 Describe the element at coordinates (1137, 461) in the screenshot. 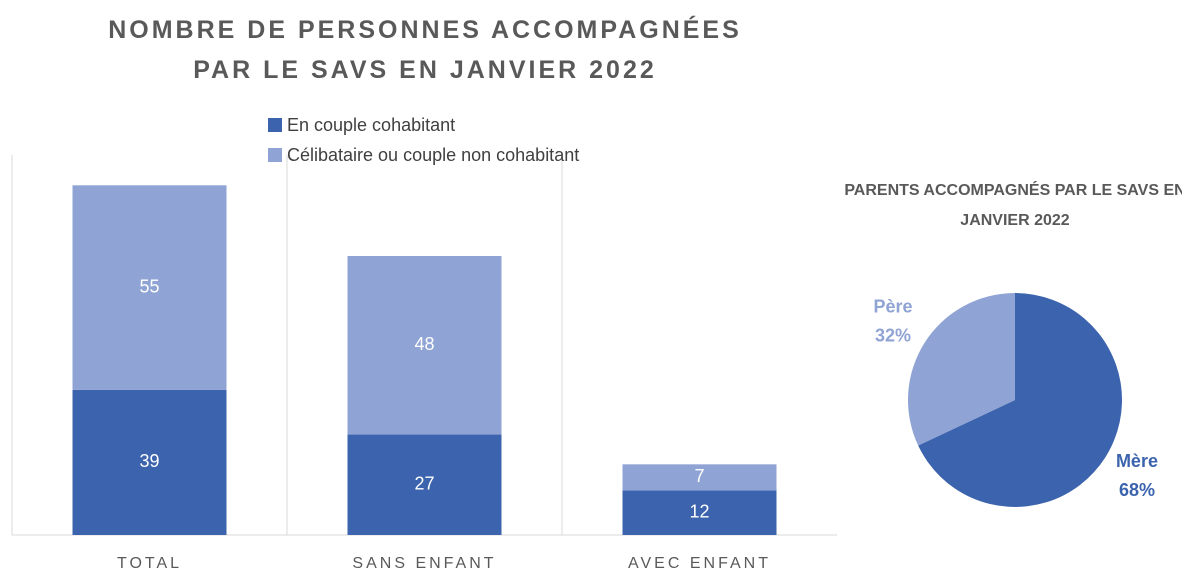

I see `pie-label-name: Mère` at that location.